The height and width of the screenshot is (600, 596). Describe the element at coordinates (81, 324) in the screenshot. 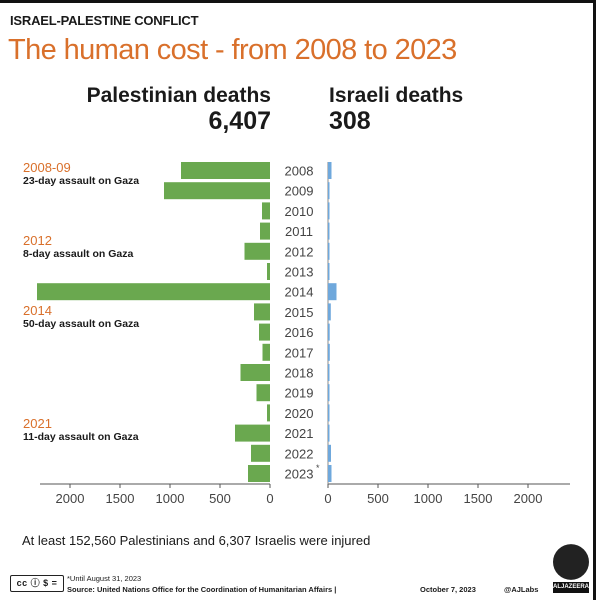

I see `annotation-text: 50-day assault on Gaza` at that location.